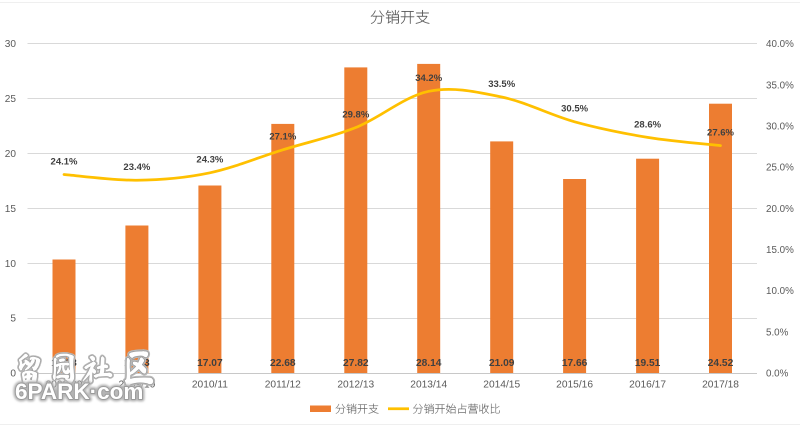 This screenshot has height=431, width=800. I want to click on svg-text: 30, so click(11, 44).